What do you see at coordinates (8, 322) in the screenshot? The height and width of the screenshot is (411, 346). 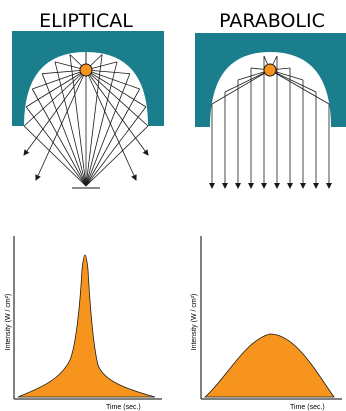 I see `elliptical-ylabel: Intensity (W / cm²)` at bounding box center [8, 322].